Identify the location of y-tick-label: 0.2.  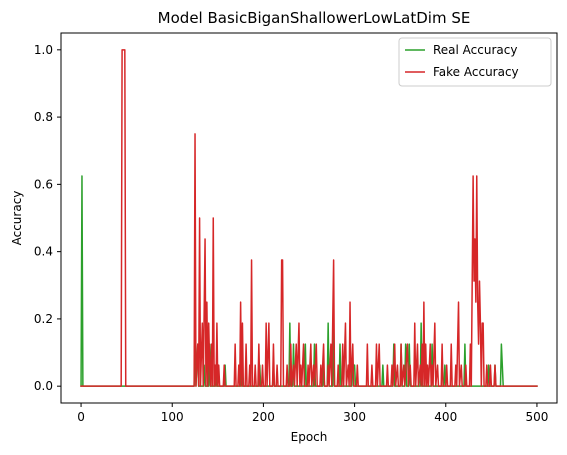
(43, 319).